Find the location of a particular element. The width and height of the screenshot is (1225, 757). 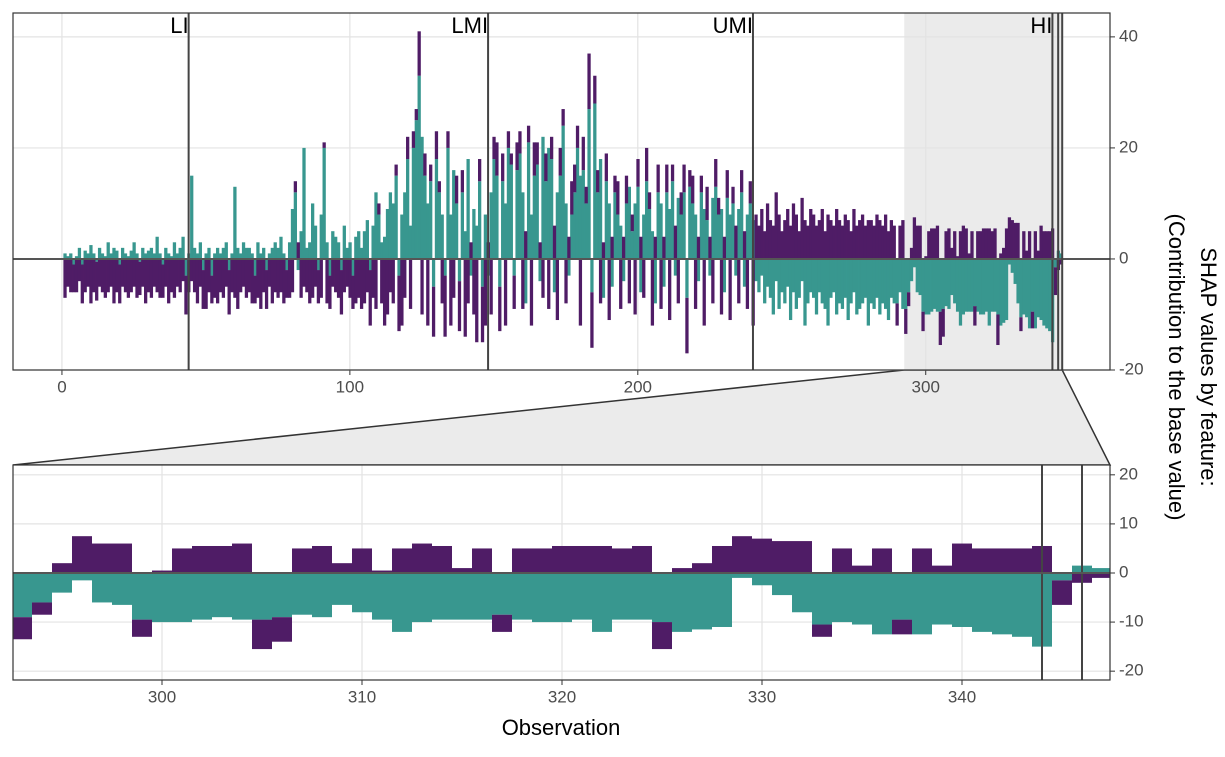

x-tick-label: 310 is located at coordinates (362, 696).